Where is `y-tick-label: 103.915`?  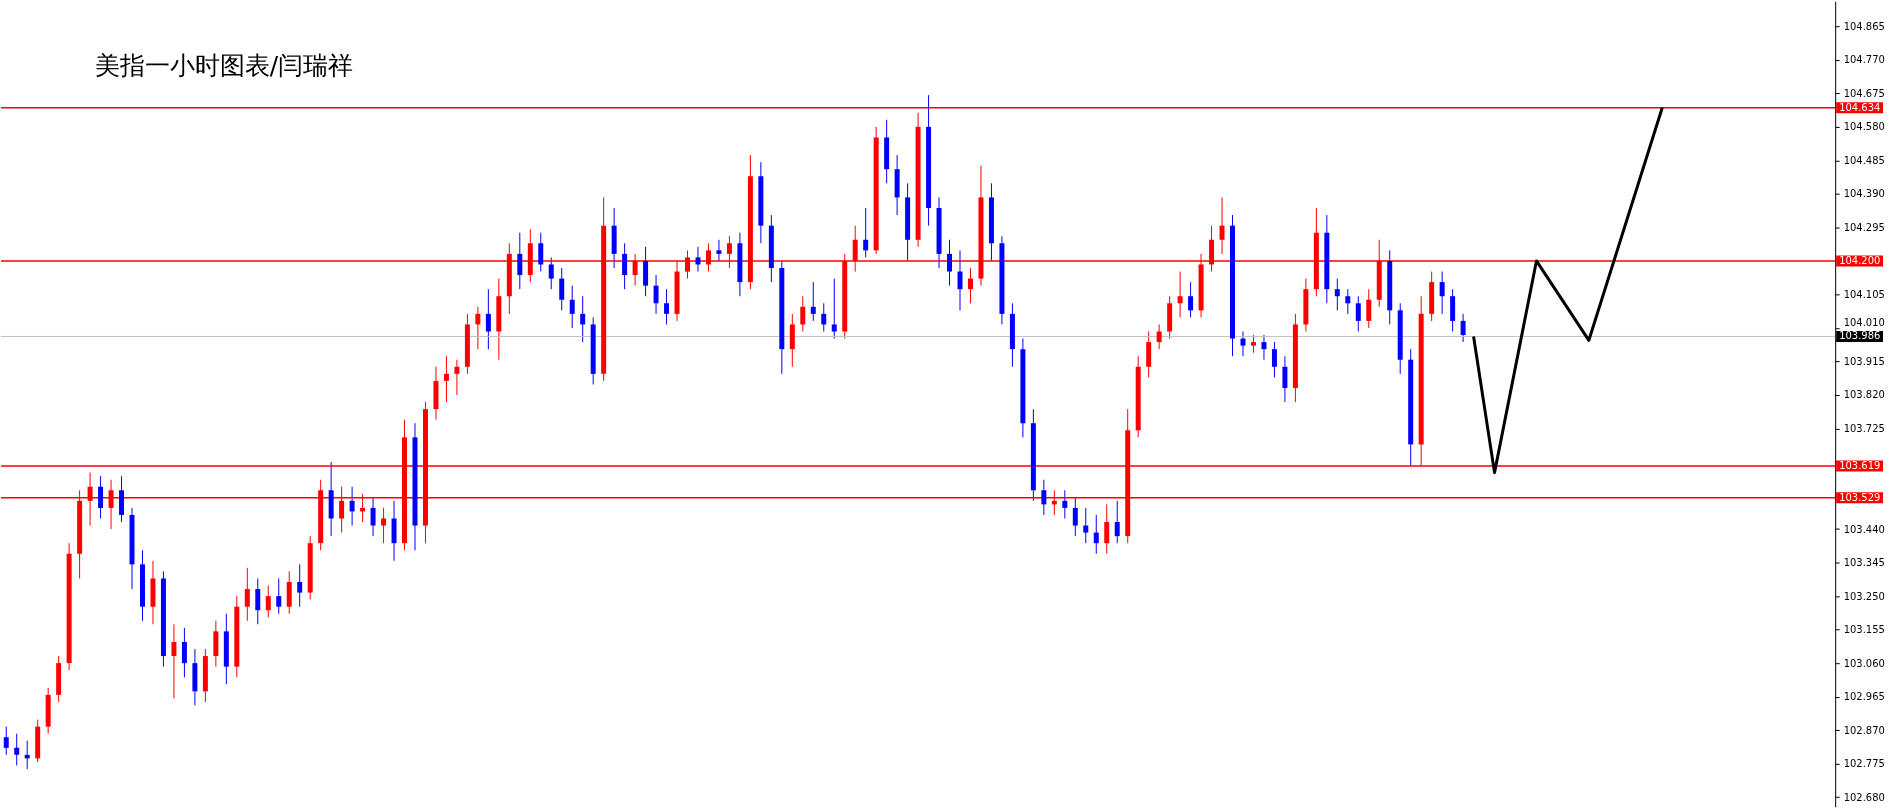 y-tick-label: 103.915 is located at coordinates (1864, 361).